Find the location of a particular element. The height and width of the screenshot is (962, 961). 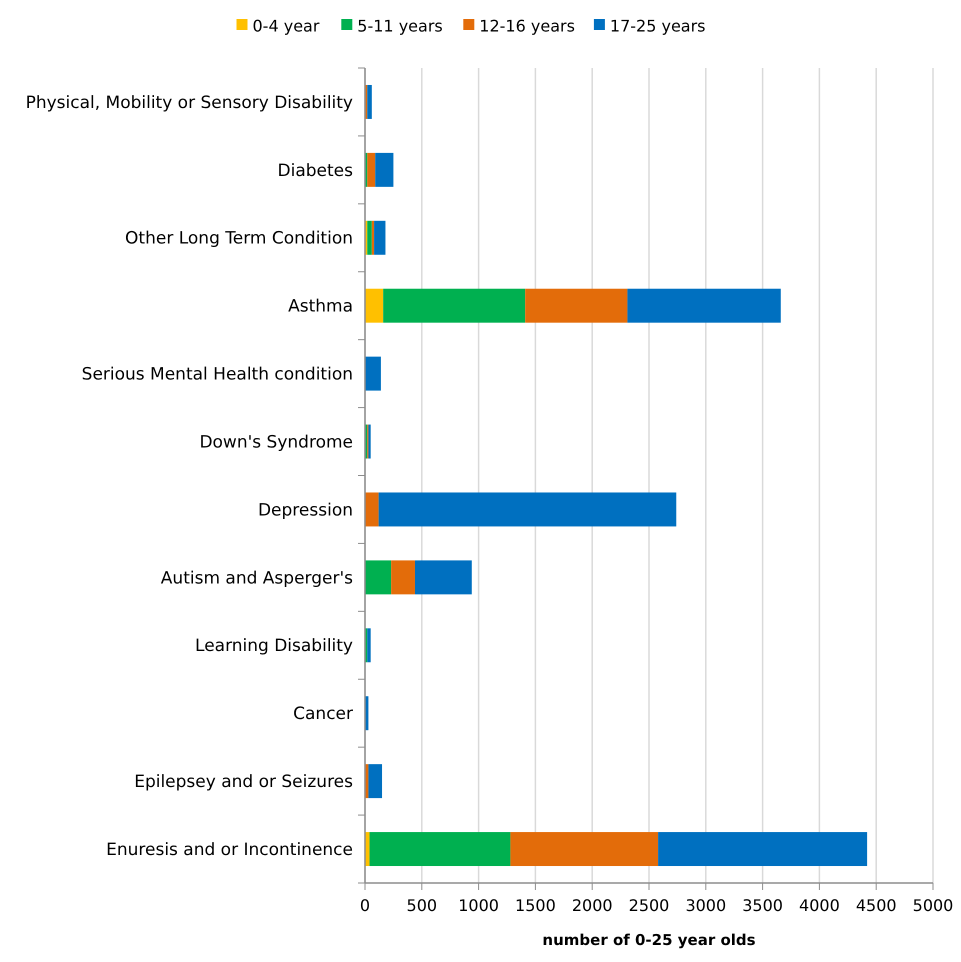

y-tick-label: Autism and Asperger's is located at coordinates (257, 578).